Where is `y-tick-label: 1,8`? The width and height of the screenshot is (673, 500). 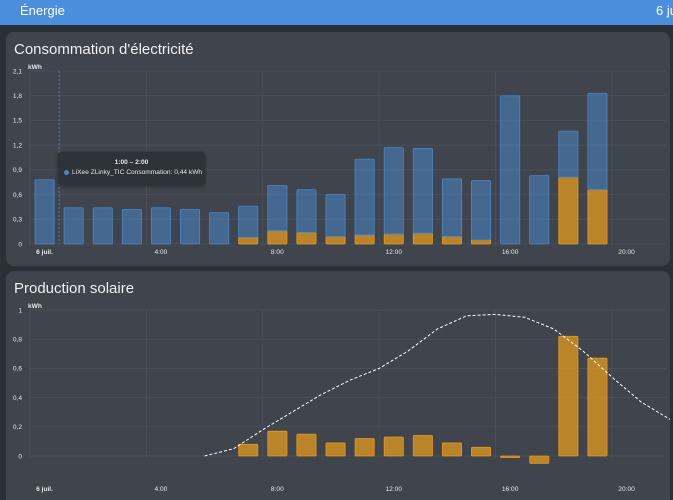 y-tick-label: 1,8 is located at coordinates (17, 96).